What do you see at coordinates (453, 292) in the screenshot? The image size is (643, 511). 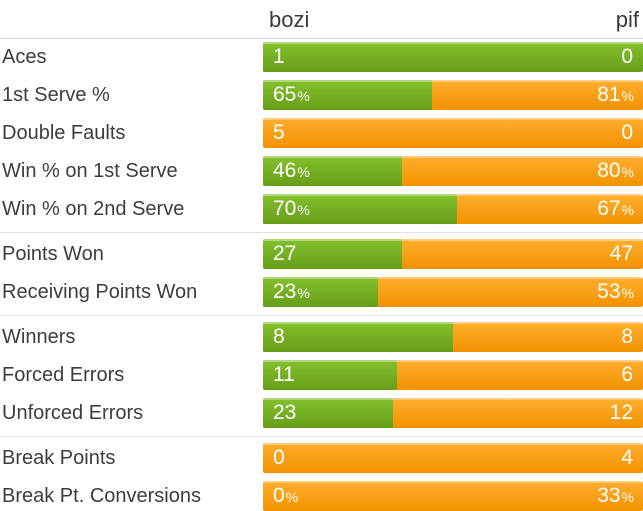 I see `stat-bar: 23% 53%` at bounding box center [453, 292].